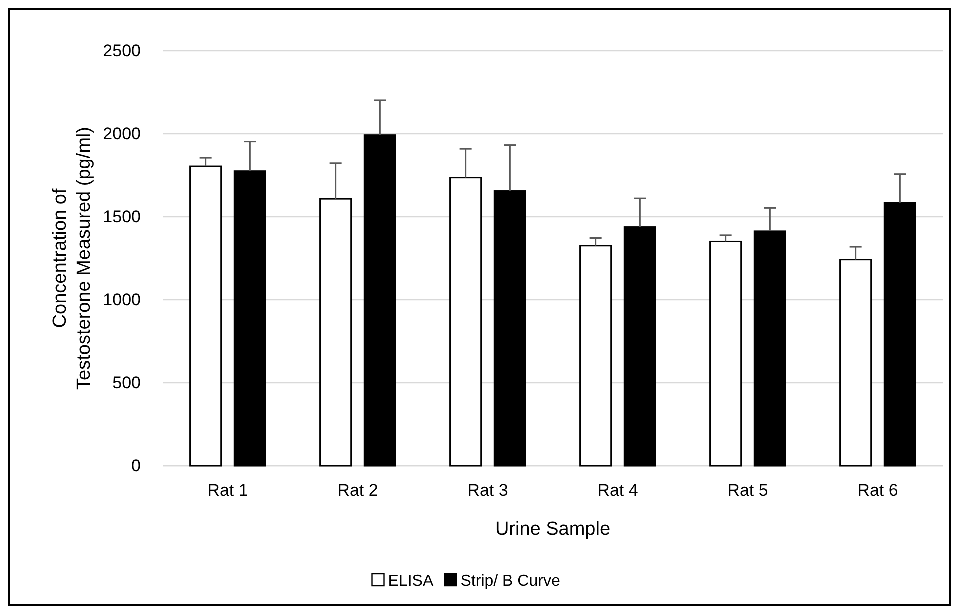  Describe the element at coordinates (72, 258) in the screenshot. I see `y-axis-title: Concentration of Testosterone Measured (pg/ml)` at that location.